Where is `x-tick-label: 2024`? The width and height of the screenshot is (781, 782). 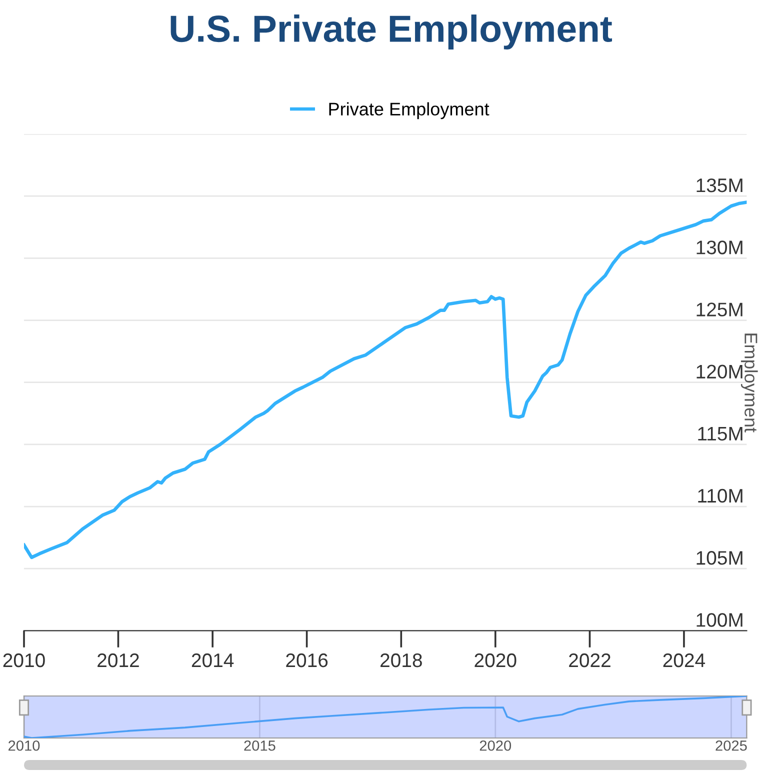 x-tick-label: 2024 is located at coordinates (684, 660).